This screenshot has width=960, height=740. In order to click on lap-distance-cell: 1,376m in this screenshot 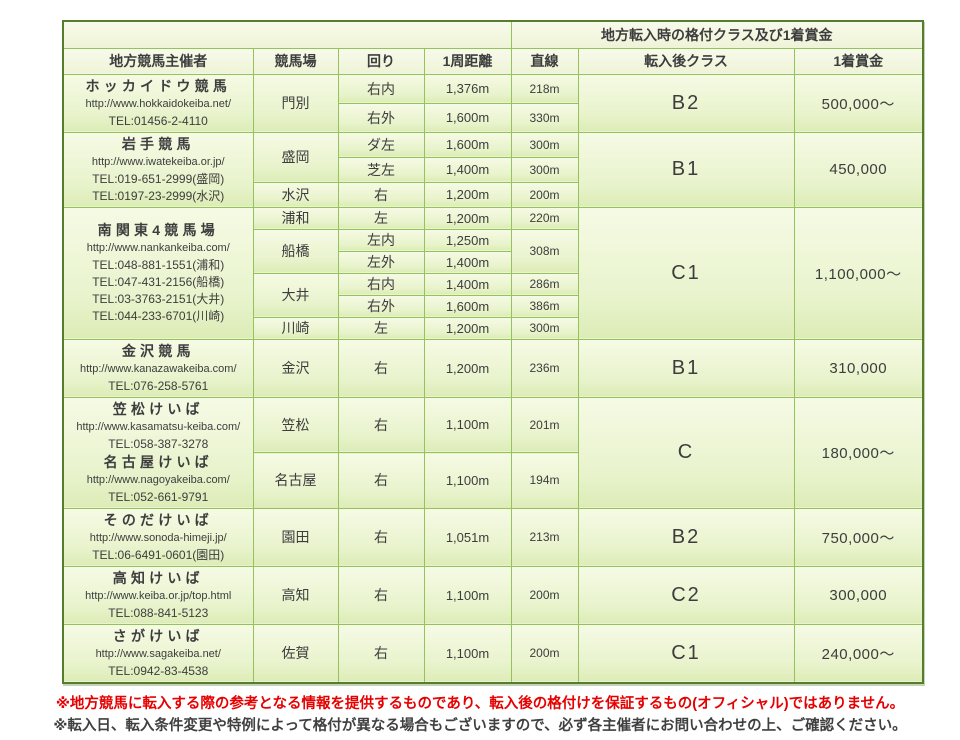, I will do `click(467, 88)`.